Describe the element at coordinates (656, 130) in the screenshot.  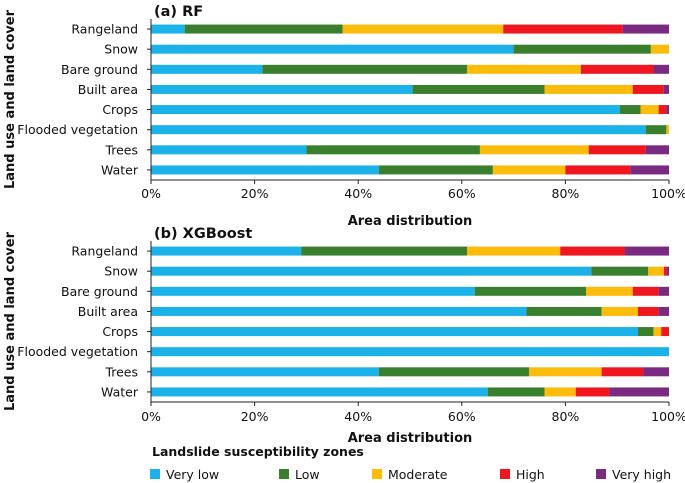
I see `bar-flooded-vegetation-low` at that location.